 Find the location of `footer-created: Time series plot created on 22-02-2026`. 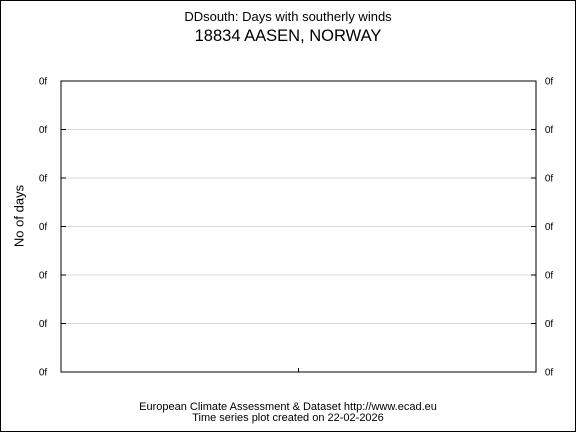

footer-created: Time series plot created on 22-02-2026 is located at coordinates (288, 418).